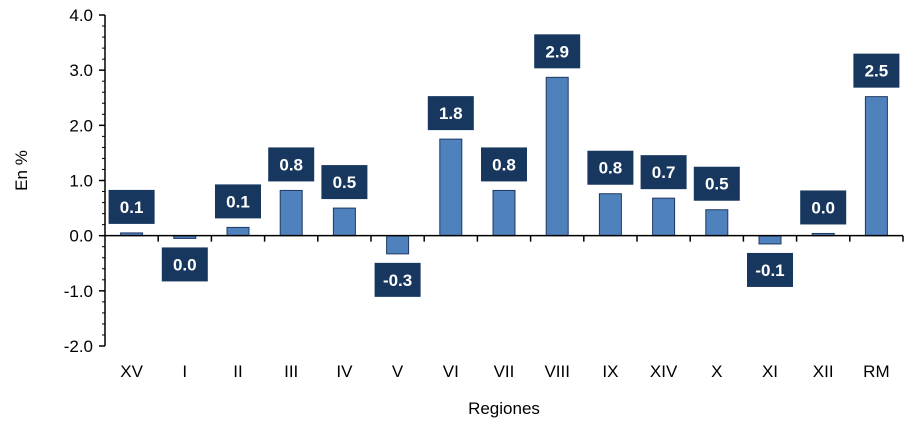  Describe the element at coordinates (21, 170) in the screenshot. I see `y-axis-title: En %` at that location.